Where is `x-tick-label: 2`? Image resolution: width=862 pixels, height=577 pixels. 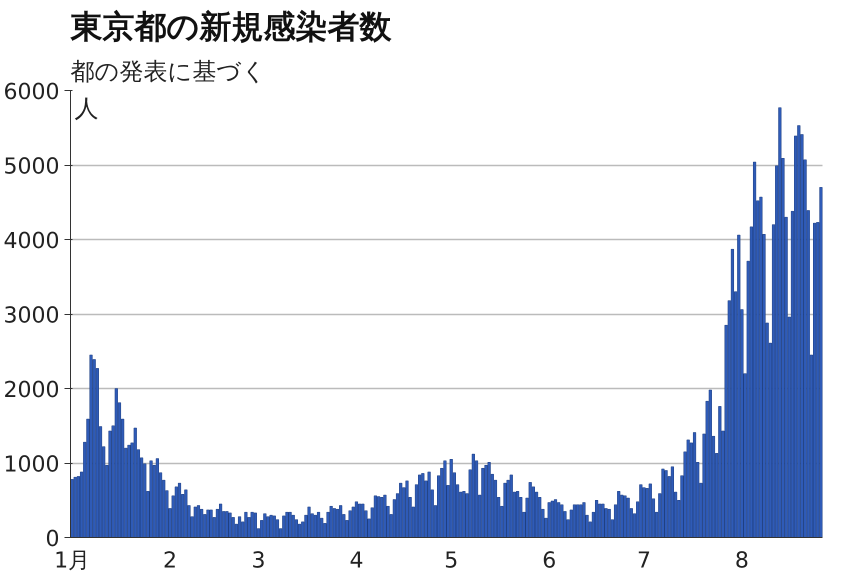 x-tick-label: 2 is located at coordinates (170, 561).